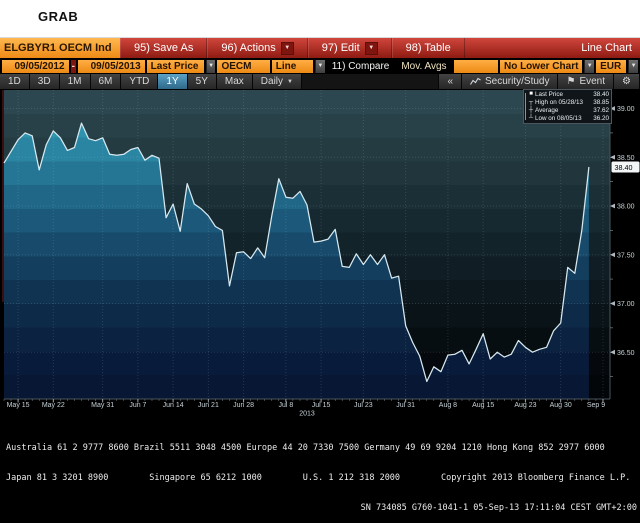  Describe the element at coordinates (541, 66) in the screenshot. I see `lower-chart-select: No Lower Chart` at that location.